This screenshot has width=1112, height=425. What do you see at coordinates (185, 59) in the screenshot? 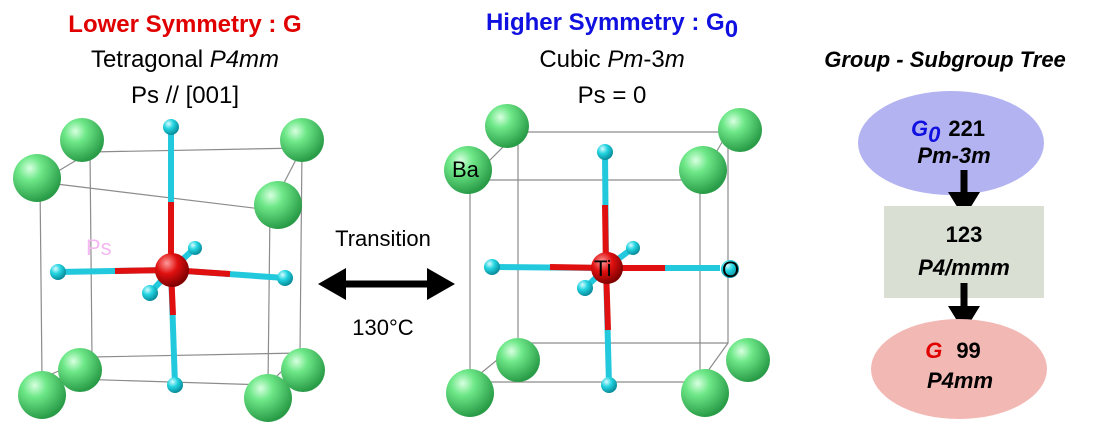
I see `left-crystal-system: Tetragonal P4mm` at bounding box center [185, 59].